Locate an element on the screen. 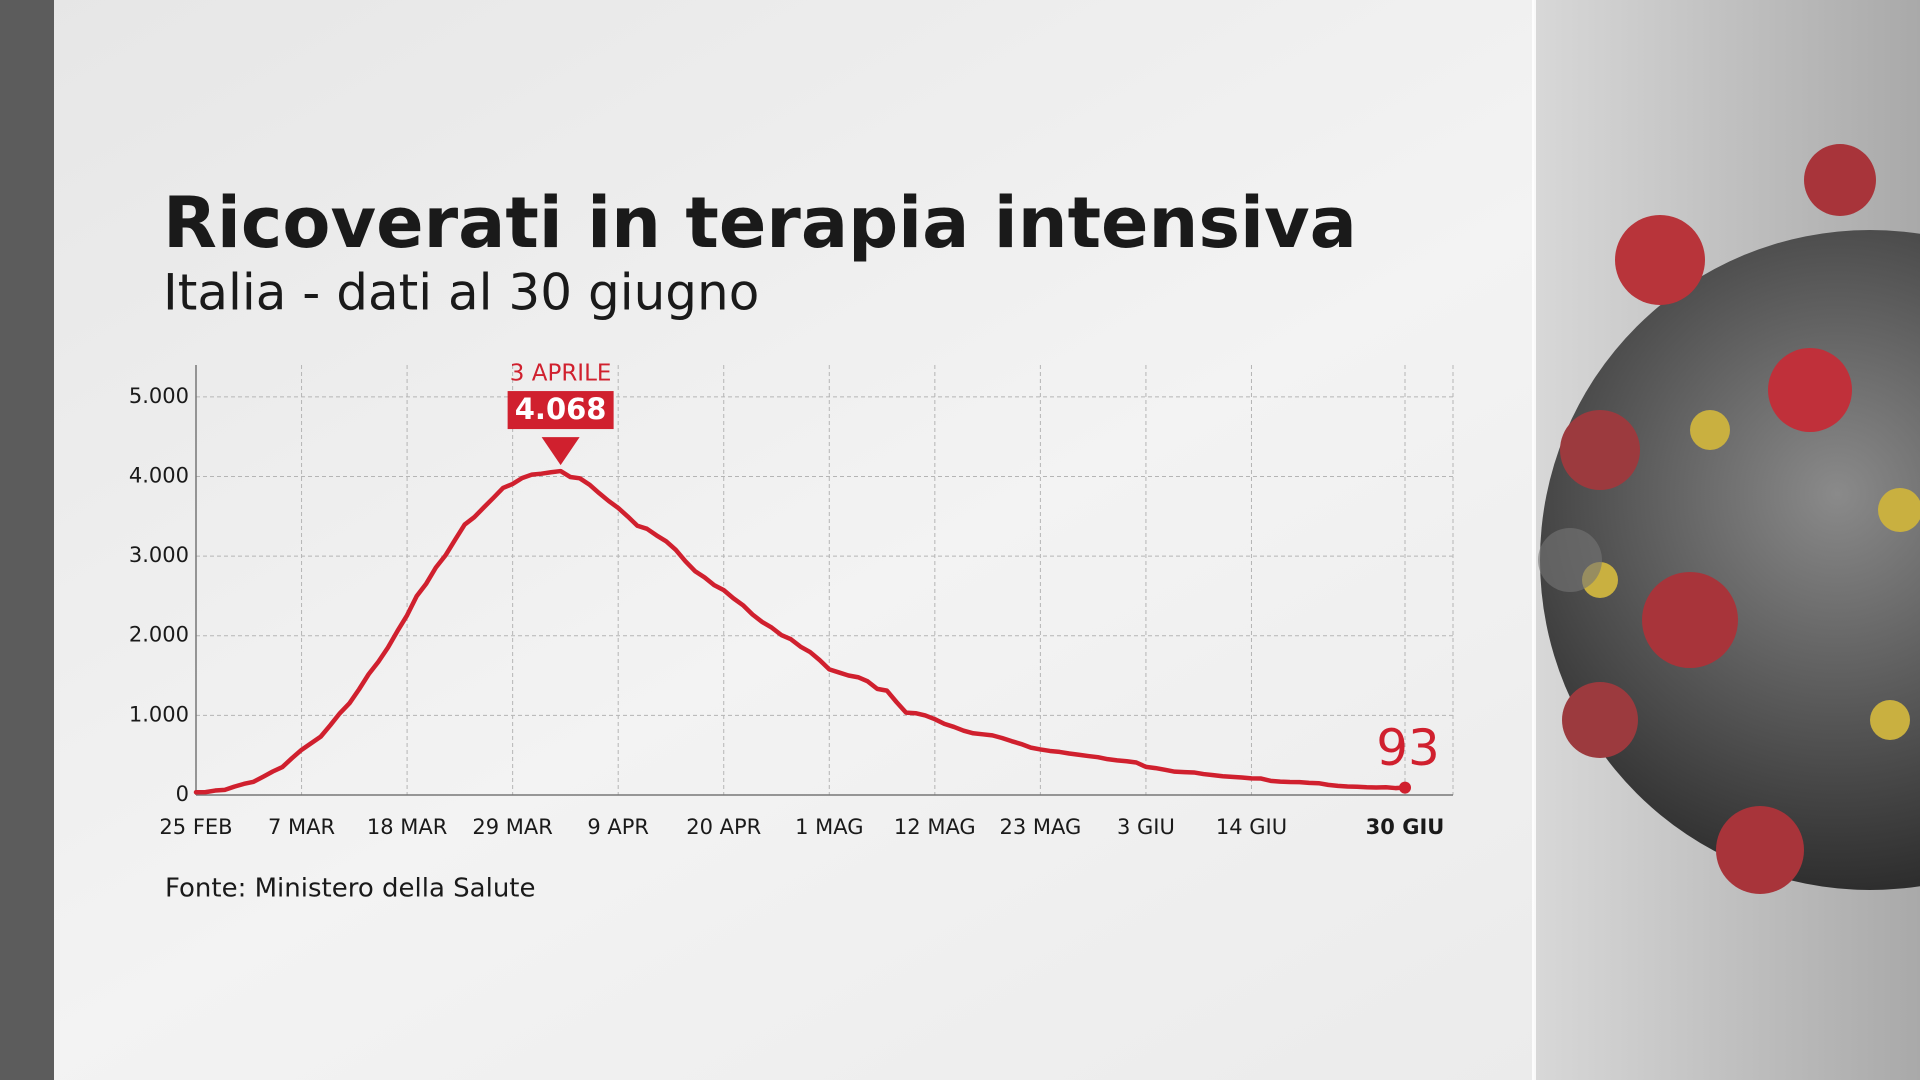  x-tick-label: 29 MAR is located at coordinates (512, 827).